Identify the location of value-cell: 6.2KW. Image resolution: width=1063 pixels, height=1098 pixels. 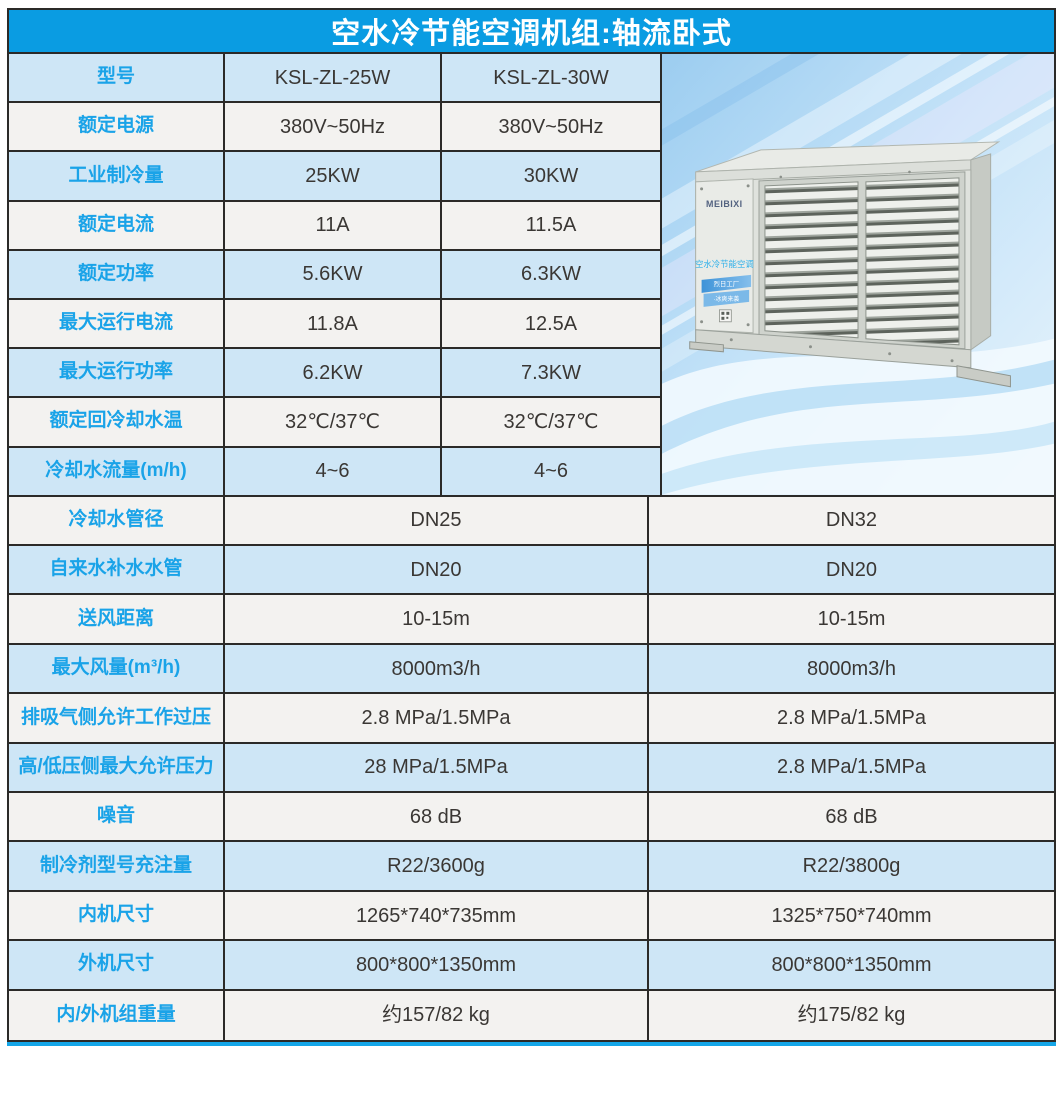
(333, 374).